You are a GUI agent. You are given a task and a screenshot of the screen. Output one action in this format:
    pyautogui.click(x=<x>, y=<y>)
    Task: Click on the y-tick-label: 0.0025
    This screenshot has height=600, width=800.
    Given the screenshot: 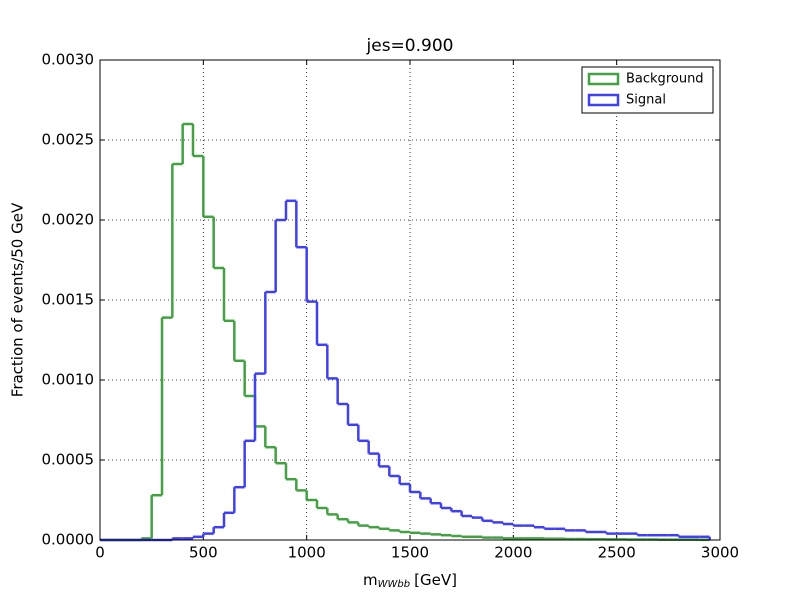 What is the action you would take?
    pyautogui.click(x=68, y=140)
    